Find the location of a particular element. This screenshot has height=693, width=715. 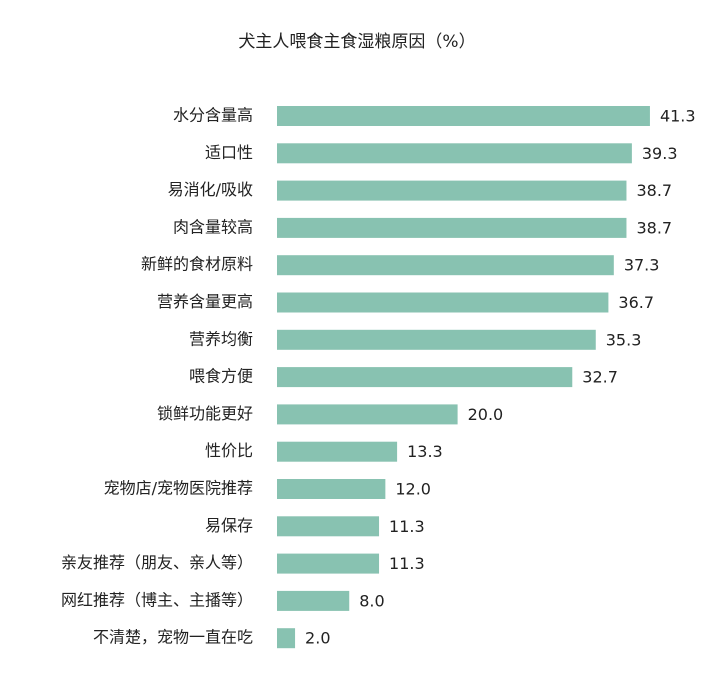

category-label: 锁鲜功能更好 is located at coordinates (205, 413).